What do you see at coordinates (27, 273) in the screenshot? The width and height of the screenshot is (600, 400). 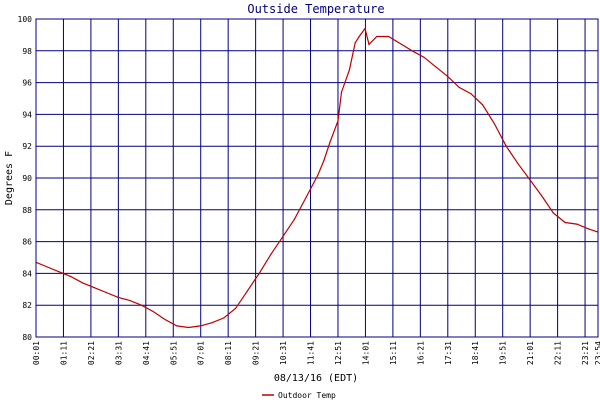 I see `y-tick-label: 84` at bounding box center [27, 273].